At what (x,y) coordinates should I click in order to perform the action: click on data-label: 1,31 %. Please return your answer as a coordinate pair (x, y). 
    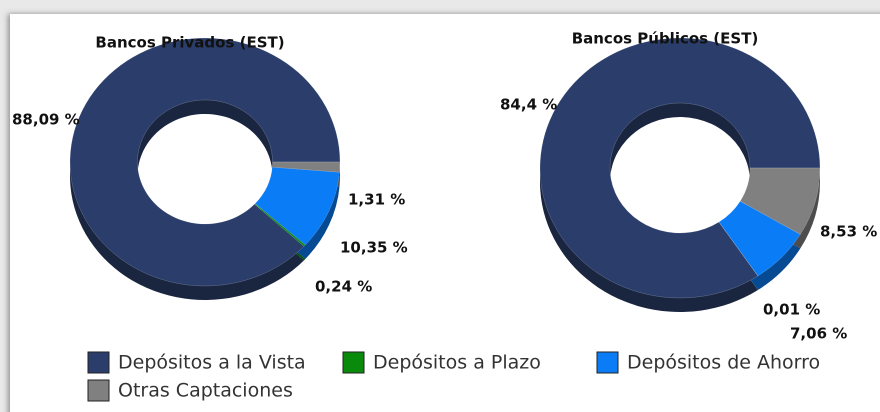
    Looking at the image, I should click on (376, 200).